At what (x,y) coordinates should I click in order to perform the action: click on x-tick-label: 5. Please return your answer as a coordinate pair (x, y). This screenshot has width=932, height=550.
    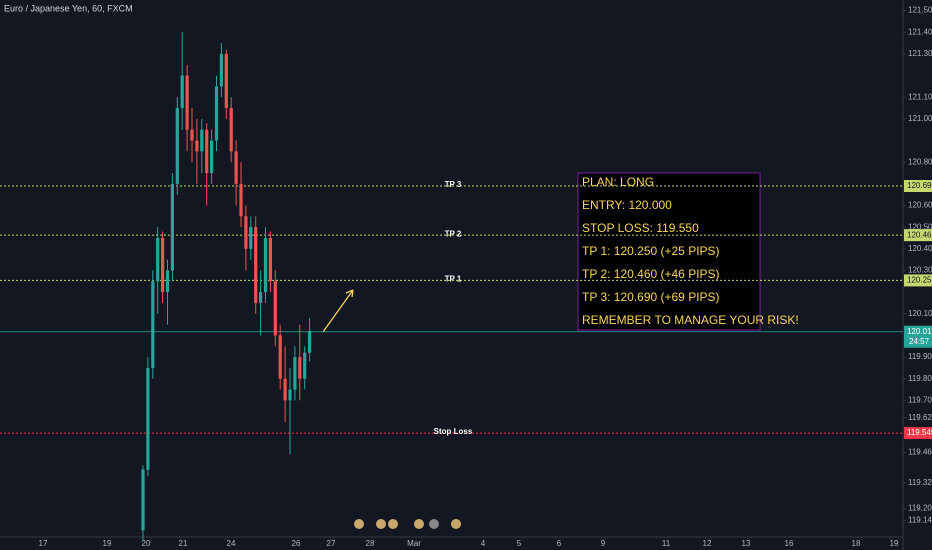
    Looking at the image, I should click on (519, 543).